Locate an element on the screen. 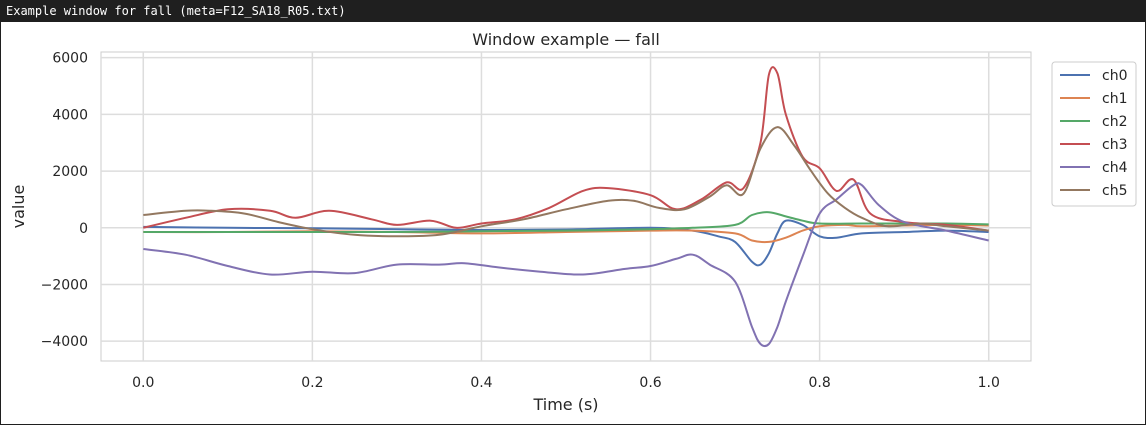 The image size is (1146, 425). y-axis-label: value is located at coordinates (18, 207).